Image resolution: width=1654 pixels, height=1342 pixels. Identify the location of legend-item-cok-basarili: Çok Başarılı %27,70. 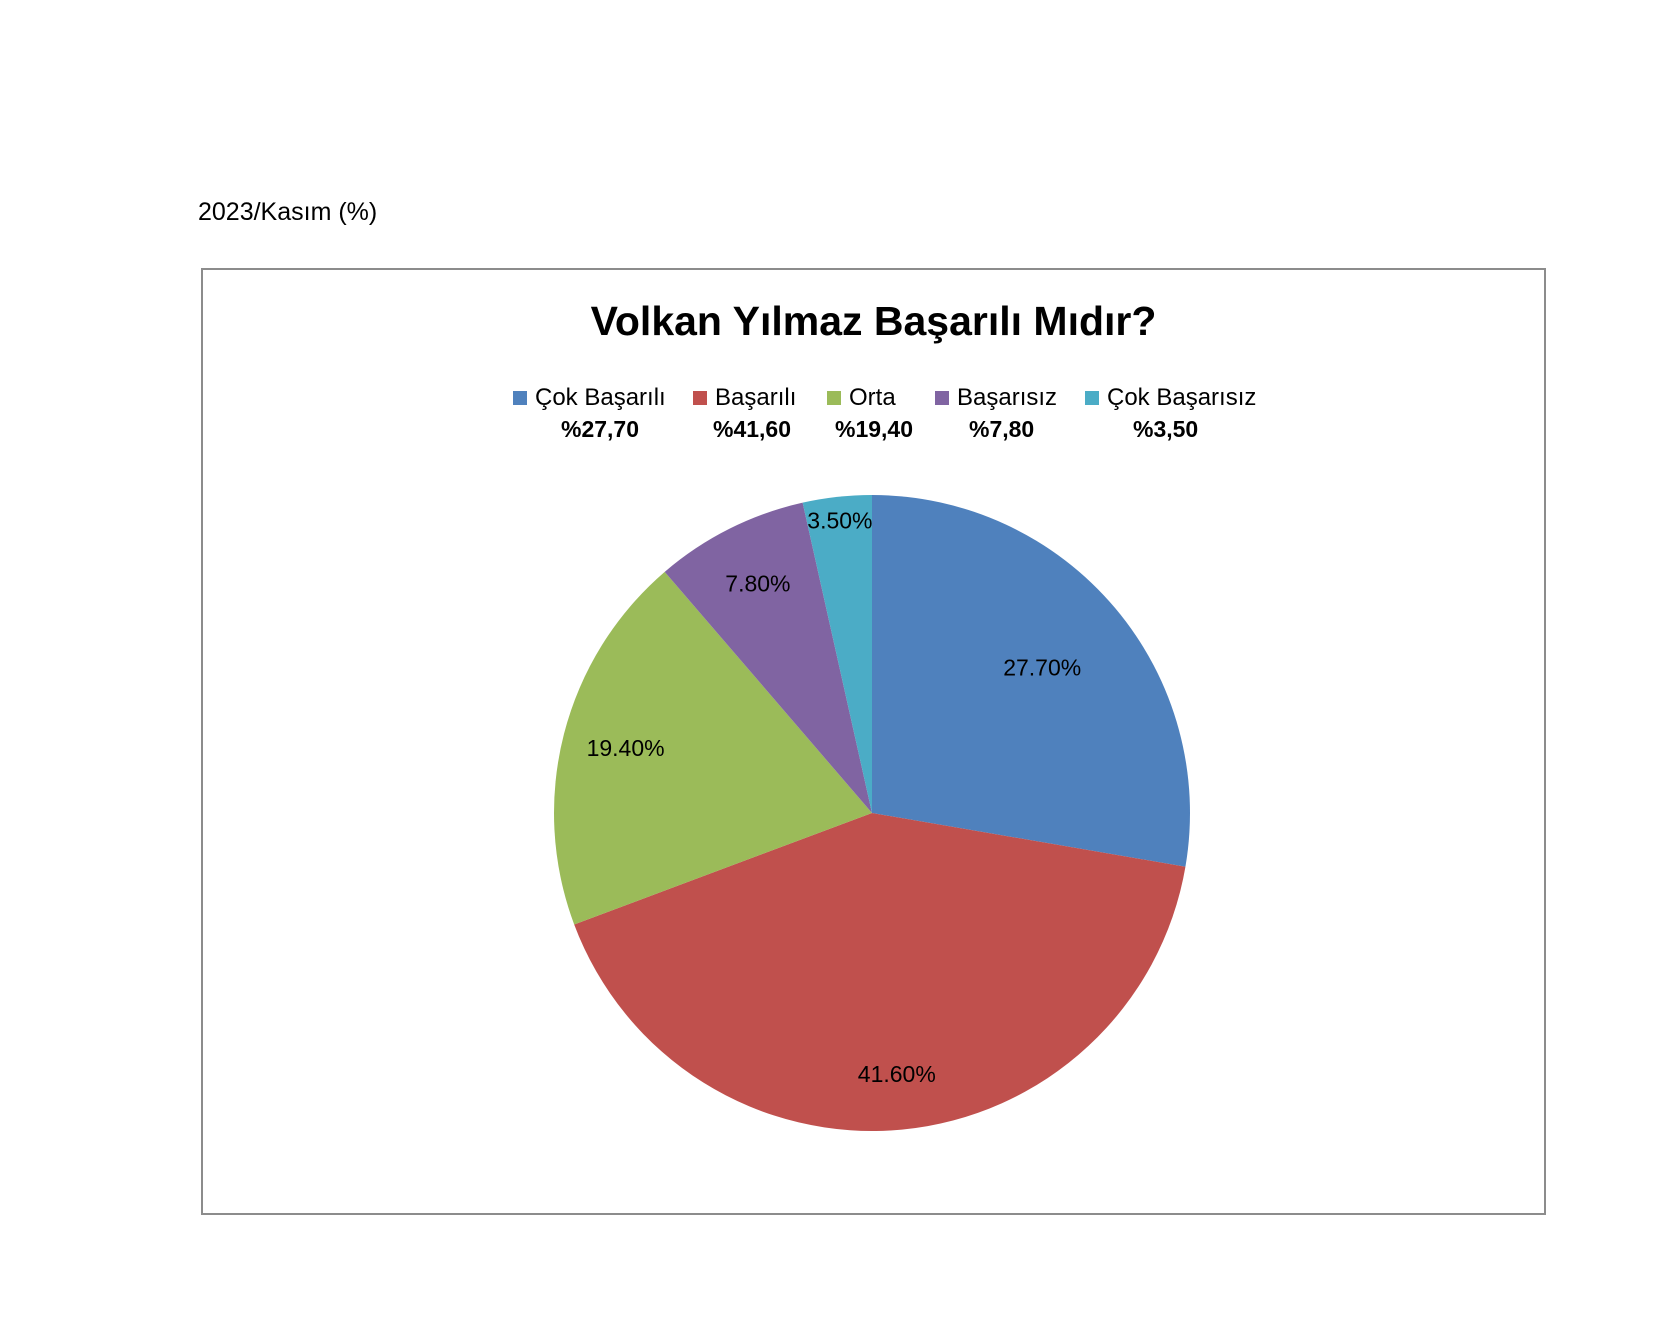
(589, 413).